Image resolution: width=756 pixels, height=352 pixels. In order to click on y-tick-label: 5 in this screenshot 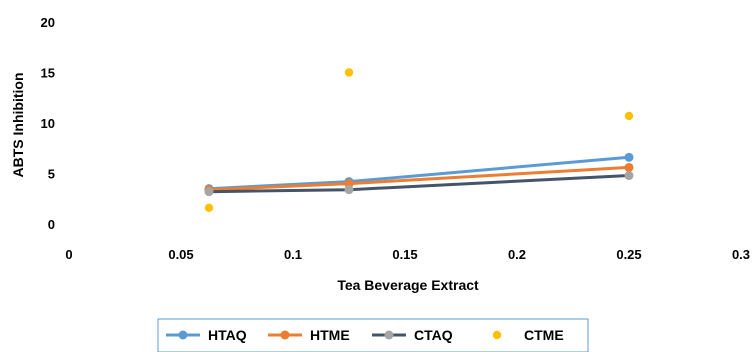, I will do `click(51, 174)`.